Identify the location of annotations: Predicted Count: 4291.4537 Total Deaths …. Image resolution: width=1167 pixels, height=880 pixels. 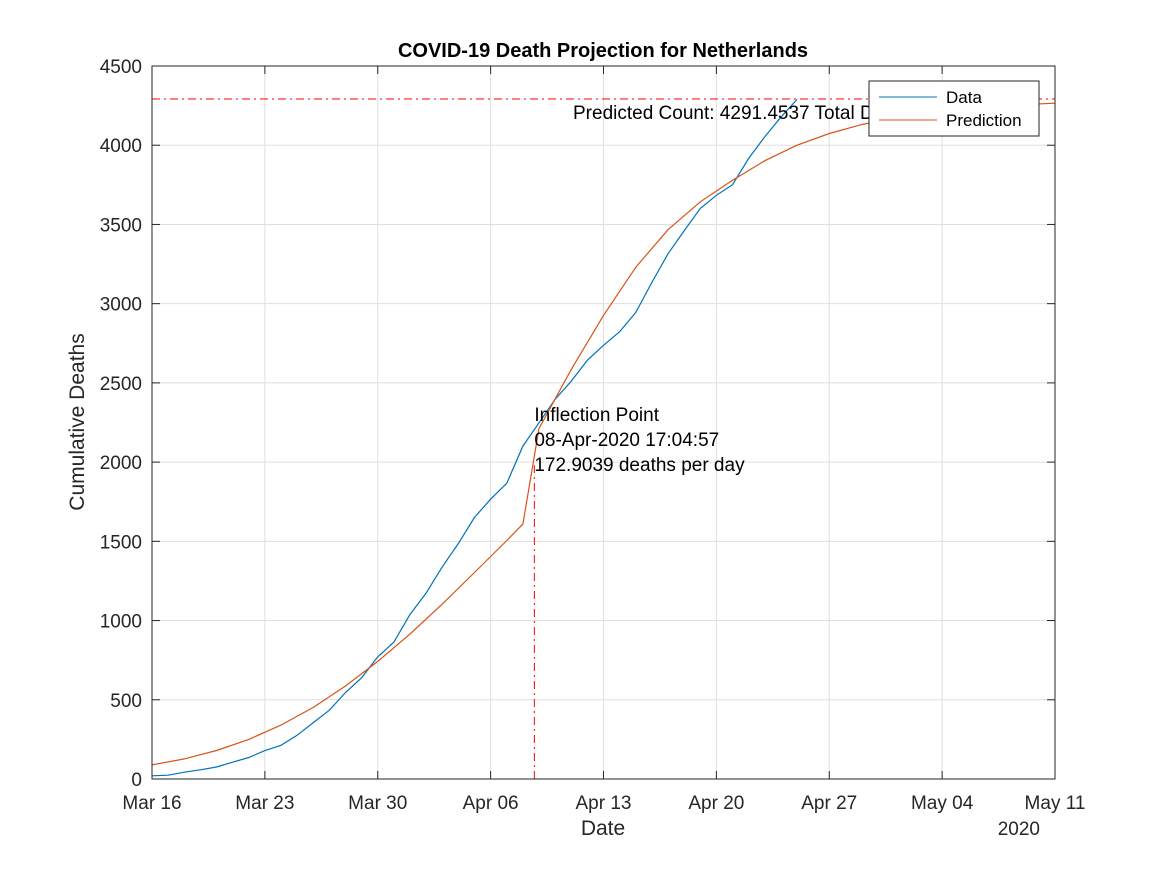
(727, 289).